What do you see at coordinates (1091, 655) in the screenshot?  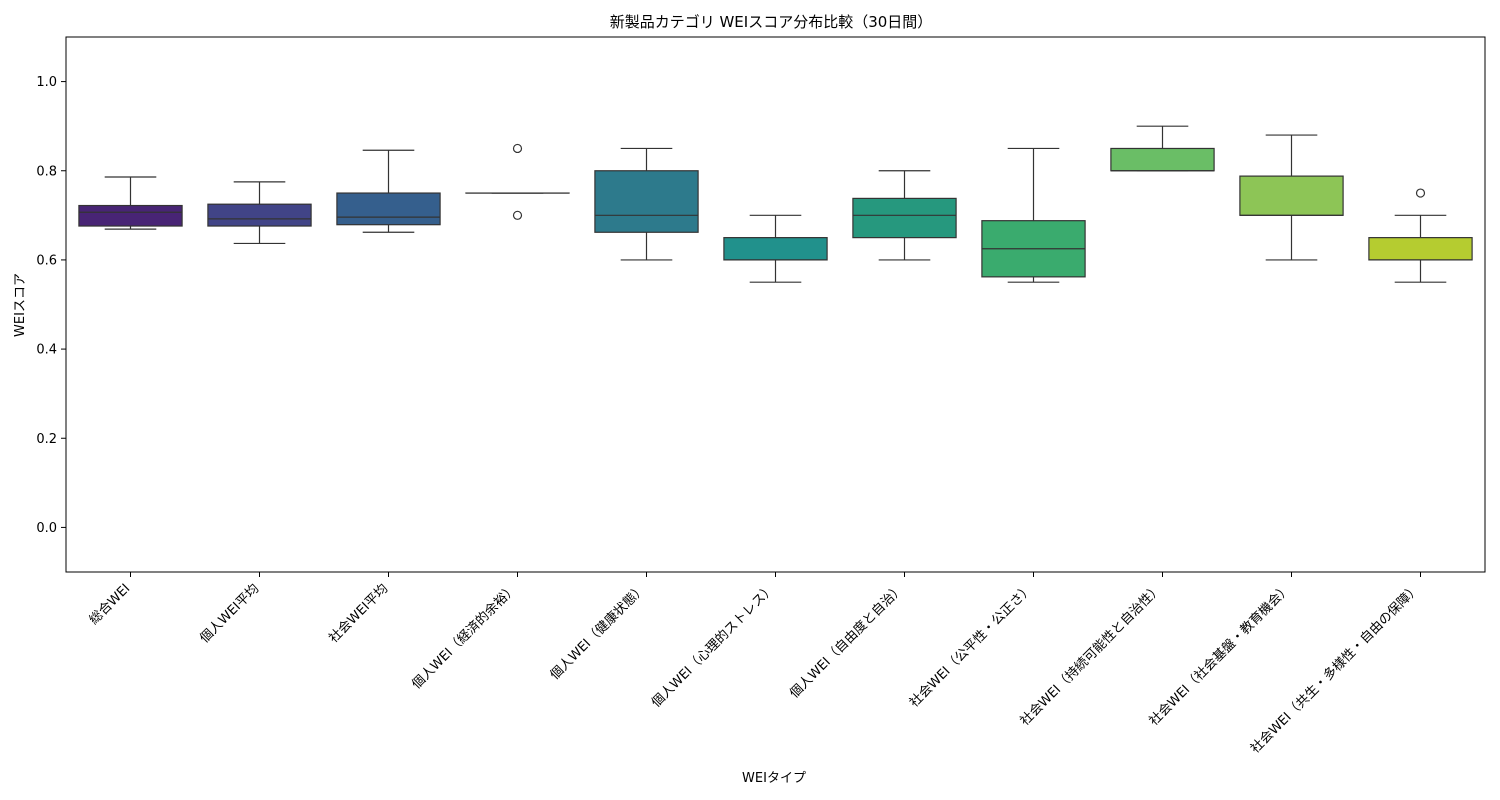 I see `x-tick-label: 社会WEI（持続可能性と自治性）` at bounding box center [1091, 655].